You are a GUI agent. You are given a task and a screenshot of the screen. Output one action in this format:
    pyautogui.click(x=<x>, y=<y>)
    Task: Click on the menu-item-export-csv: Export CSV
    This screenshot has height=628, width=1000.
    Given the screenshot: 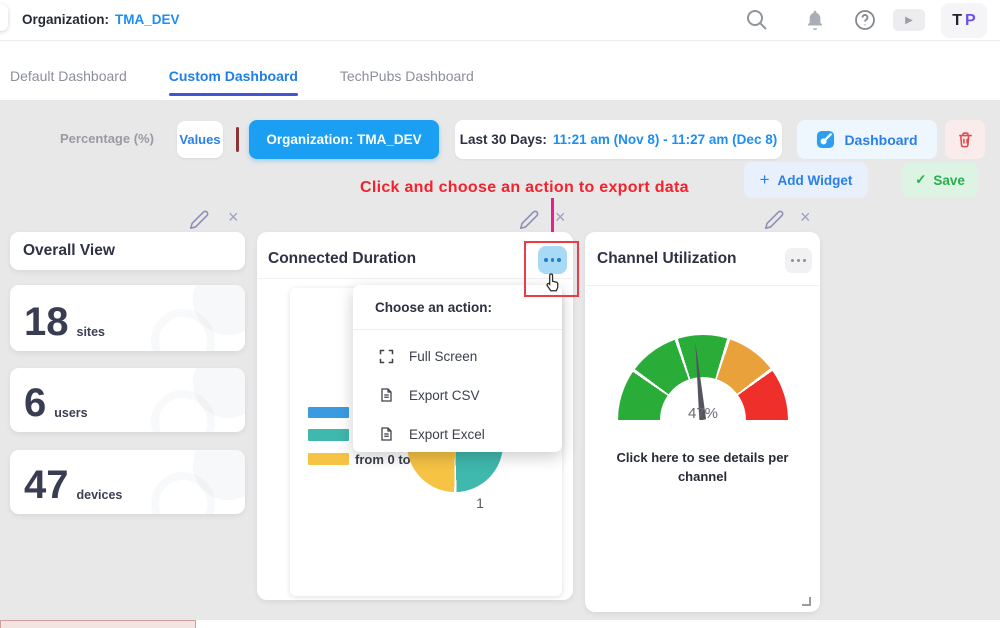 What is the action you would take?
    pyautogui.click(x=457, y=395)
    